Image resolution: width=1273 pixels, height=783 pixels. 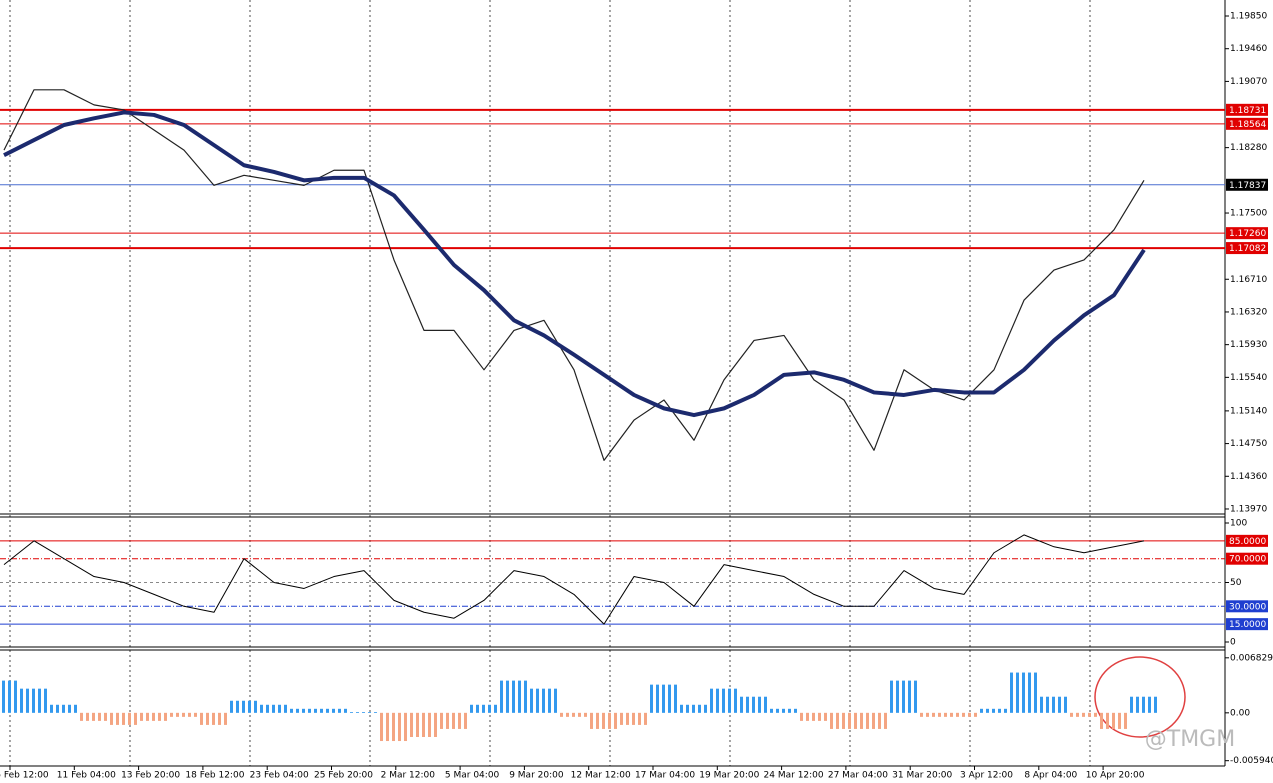 What do you see at coordinates (1247, 125) in the screenshot?
I see `level-label: 1.18564` at bounding box center [1247, 125].